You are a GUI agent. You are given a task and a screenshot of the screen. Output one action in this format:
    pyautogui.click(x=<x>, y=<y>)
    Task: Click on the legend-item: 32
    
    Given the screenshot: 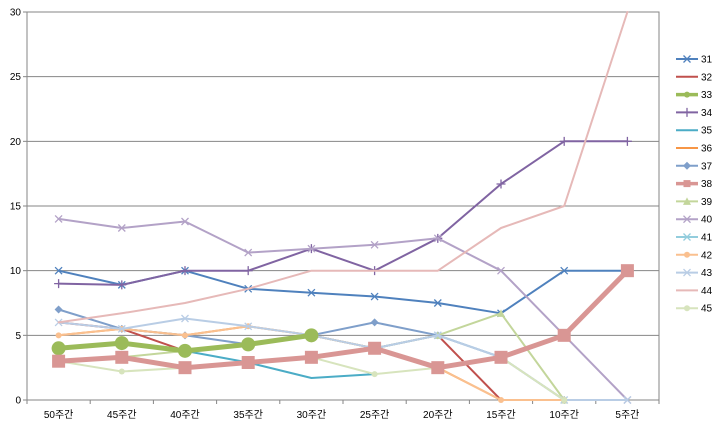 What is the action you would take?
    pyautogui.click(x=694, y=77)
    